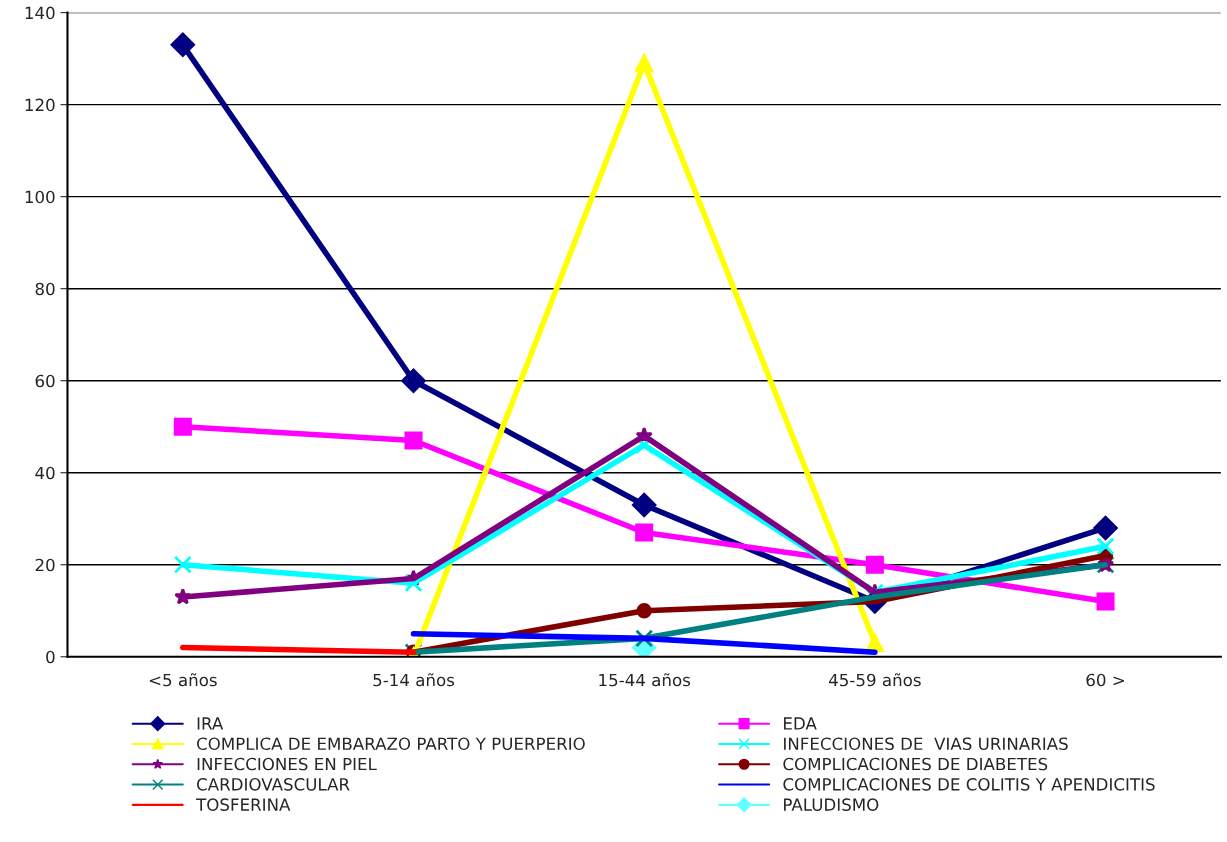  What do you see at coordinates (969, 784) in the screenshot?
I see `legend-label: COMPLICACIONES DE COLITIS Y APENDICITIS` at bounding box center [969, 784].